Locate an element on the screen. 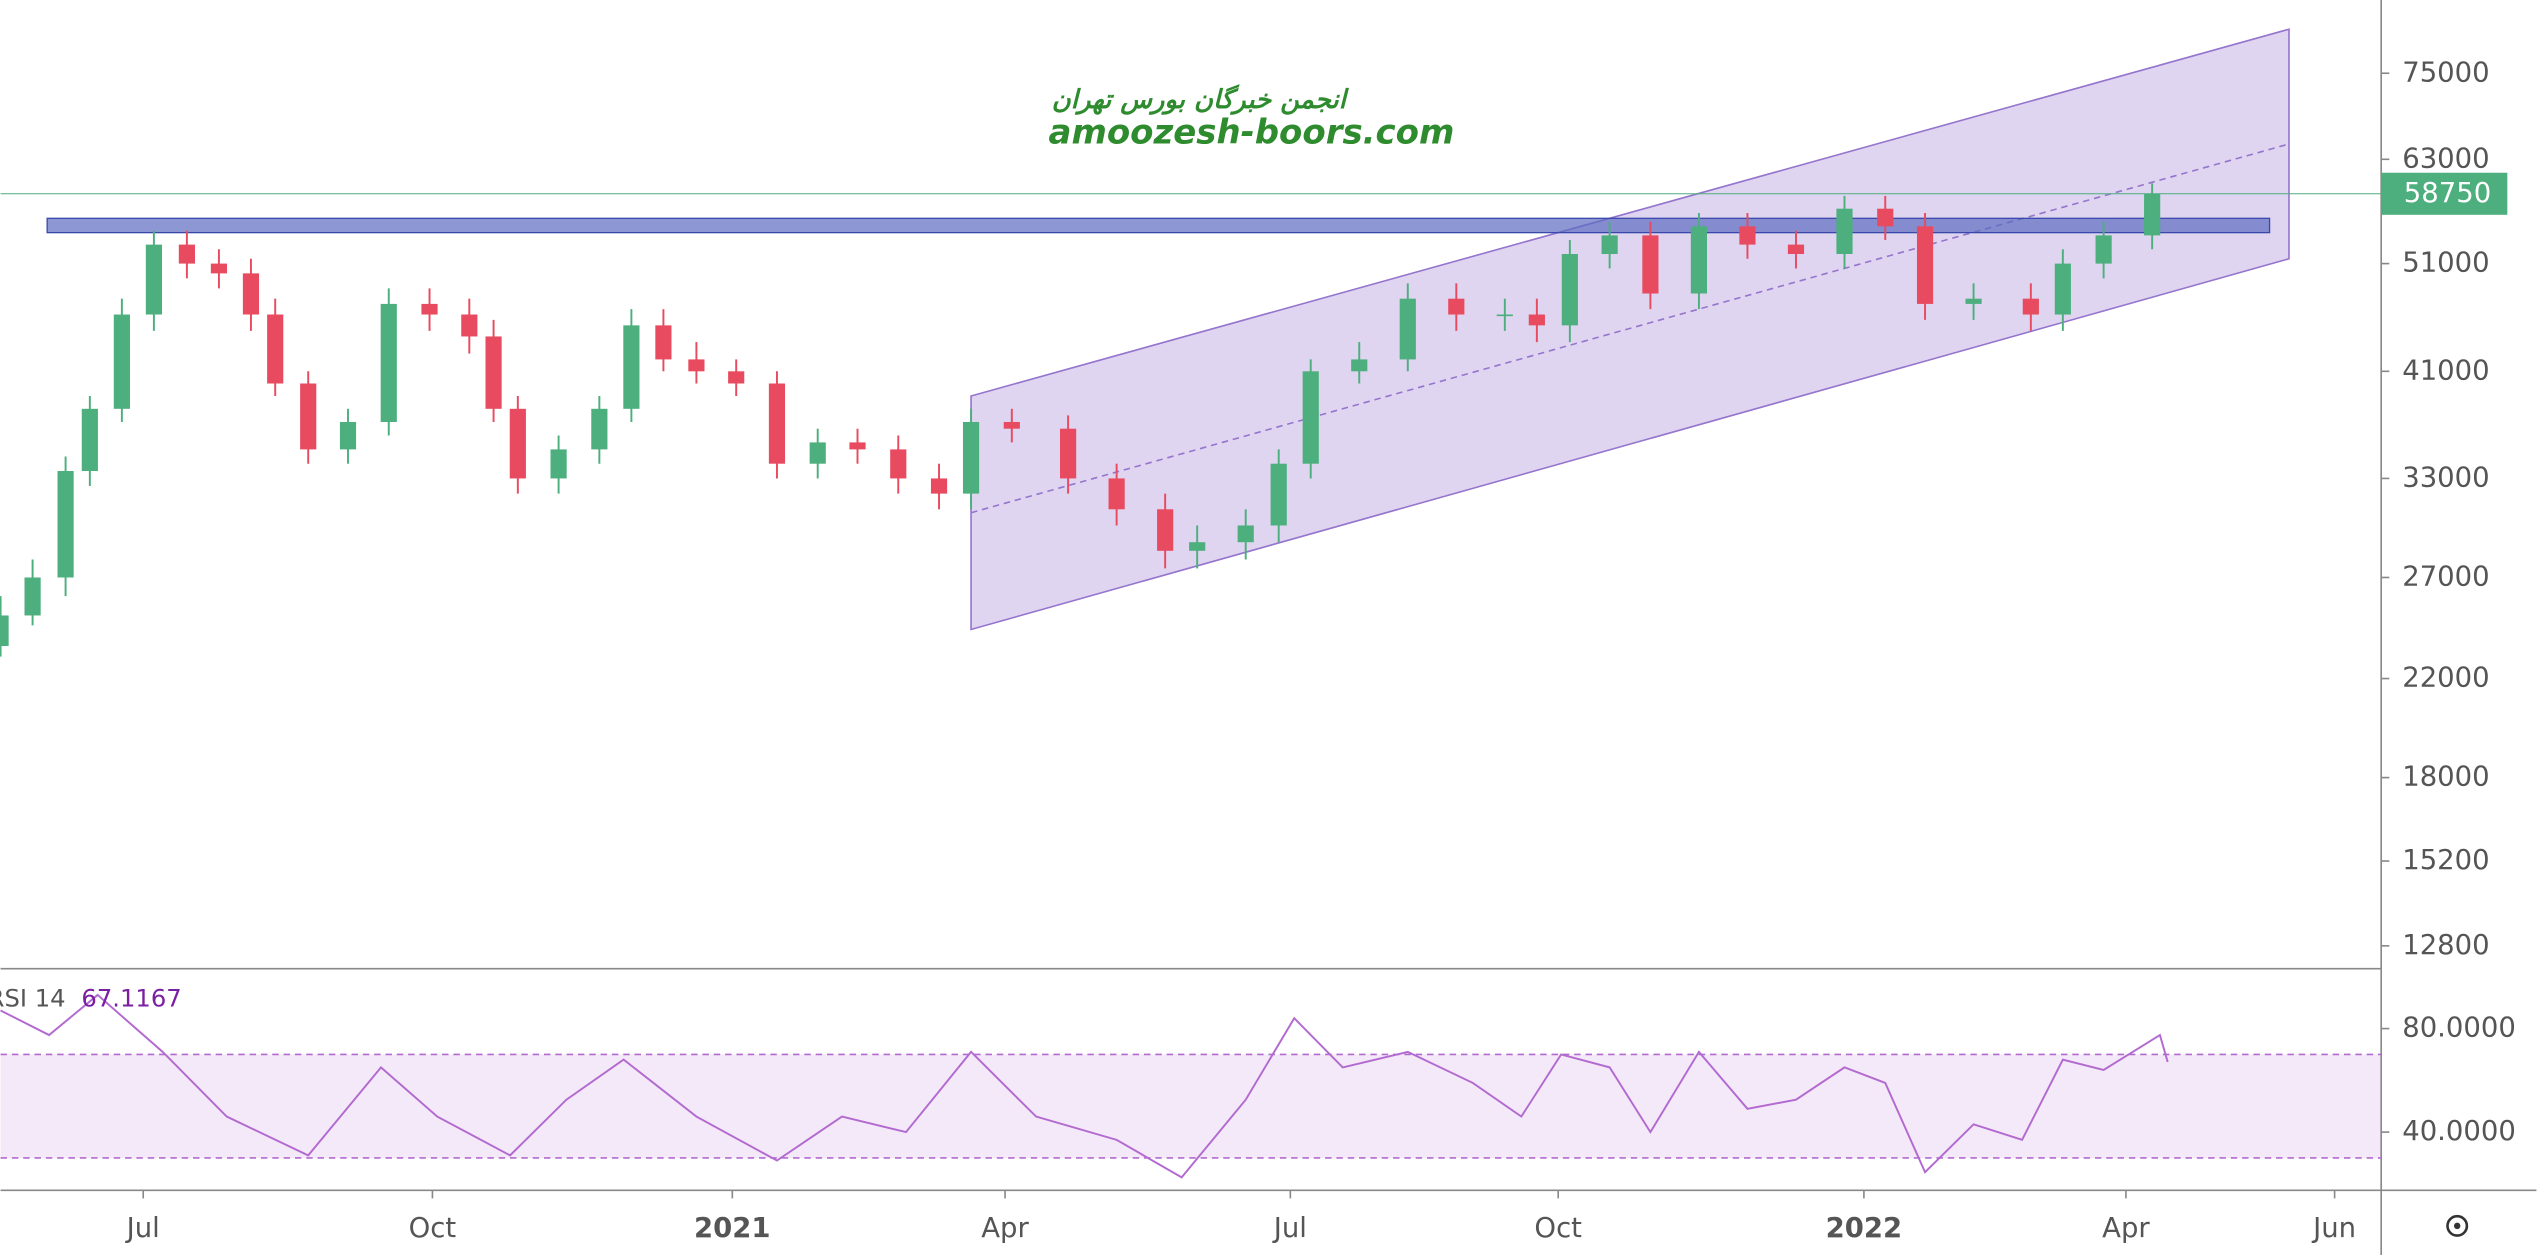 The image size is (2537, 1255). resistance-zone is located at coordinates (1158, 225).